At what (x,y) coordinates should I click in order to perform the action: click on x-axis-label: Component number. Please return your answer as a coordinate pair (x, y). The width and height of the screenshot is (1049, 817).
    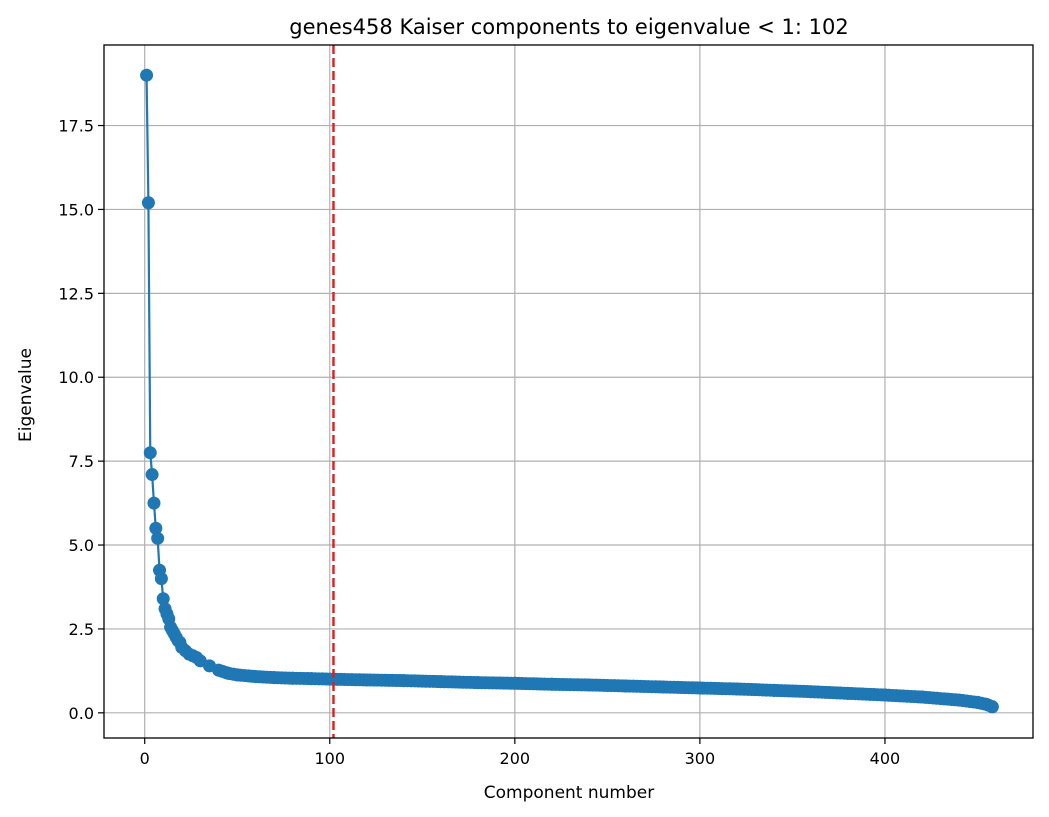
    Looking at the image, I should click on (569, 793).